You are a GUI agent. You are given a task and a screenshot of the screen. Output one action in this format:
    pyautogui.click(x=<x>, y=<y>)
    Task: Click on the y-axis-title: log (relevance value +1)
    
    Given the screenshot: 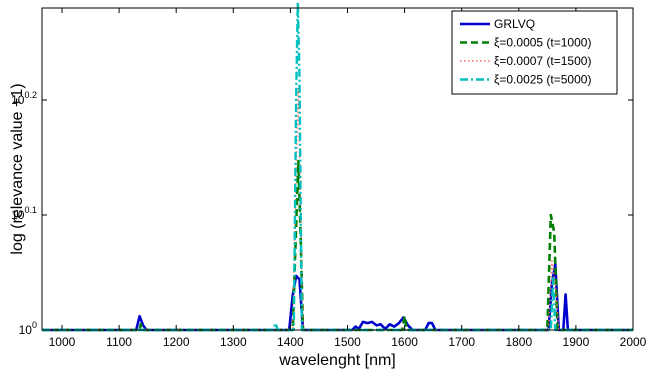 What is the action you would take?
    pyautogui.click(x=17, y=168)
    